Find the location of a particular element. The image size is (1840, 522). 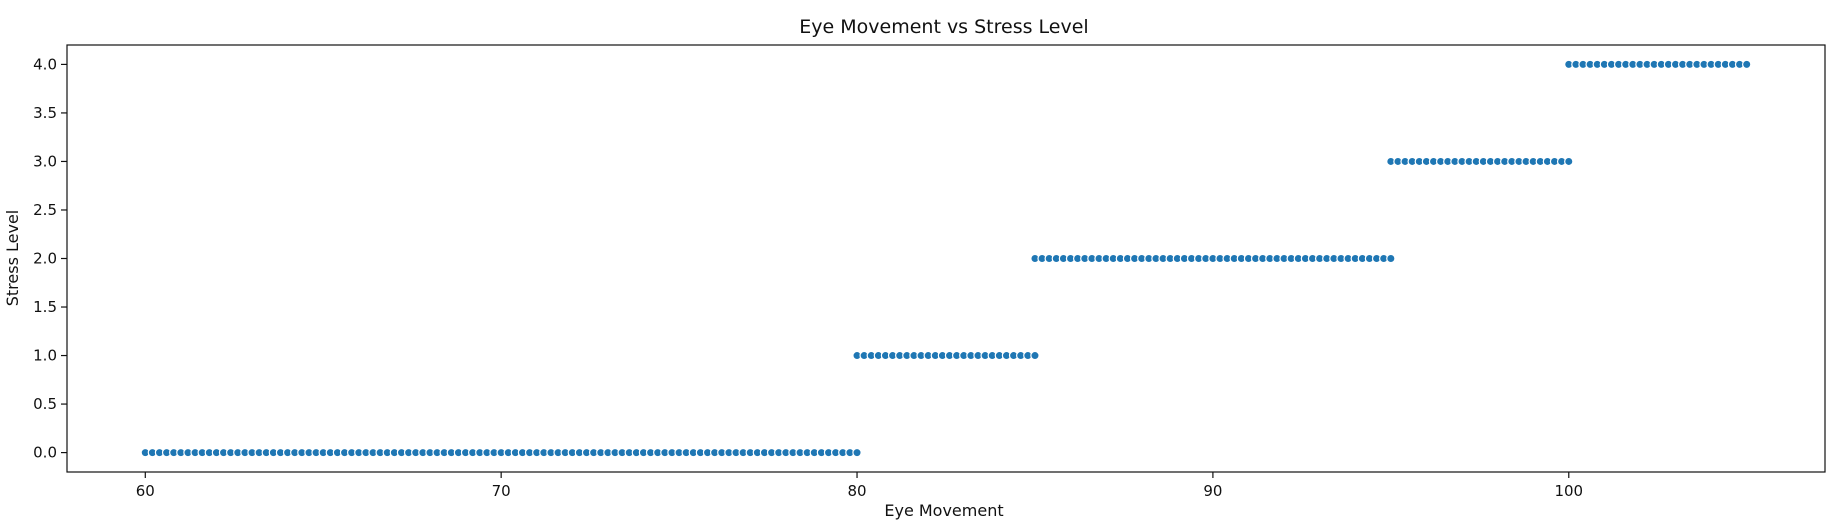

y-tick-label: 1.0 is located at coordinates (45, 356).